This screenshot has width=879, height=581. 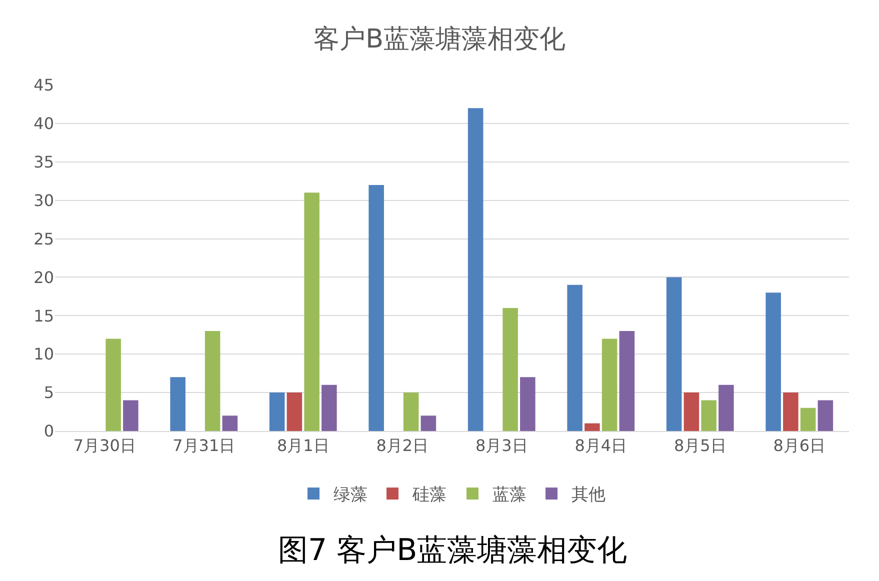 What do you see at coordinates (799, 446) in the screenshot?
I see `x-tick-label: 8月6日` at bounding box center [799, 446].